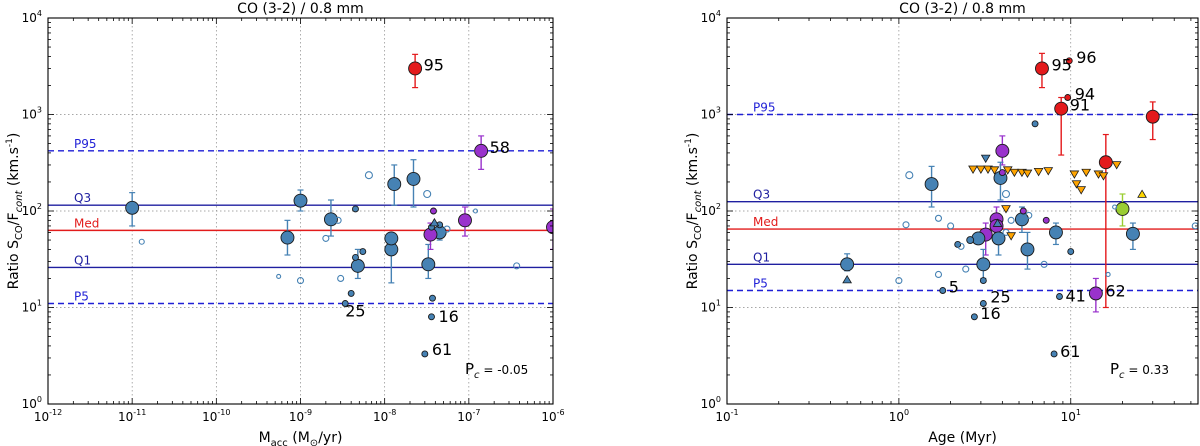 This screenshot has height=446, width=1200. What do you see at coordinates (694, 211) in the screenshot?
I see `y-axis-label: Ratio SCO/Fcont (km.s-1)` at bounding box center [694, 211].